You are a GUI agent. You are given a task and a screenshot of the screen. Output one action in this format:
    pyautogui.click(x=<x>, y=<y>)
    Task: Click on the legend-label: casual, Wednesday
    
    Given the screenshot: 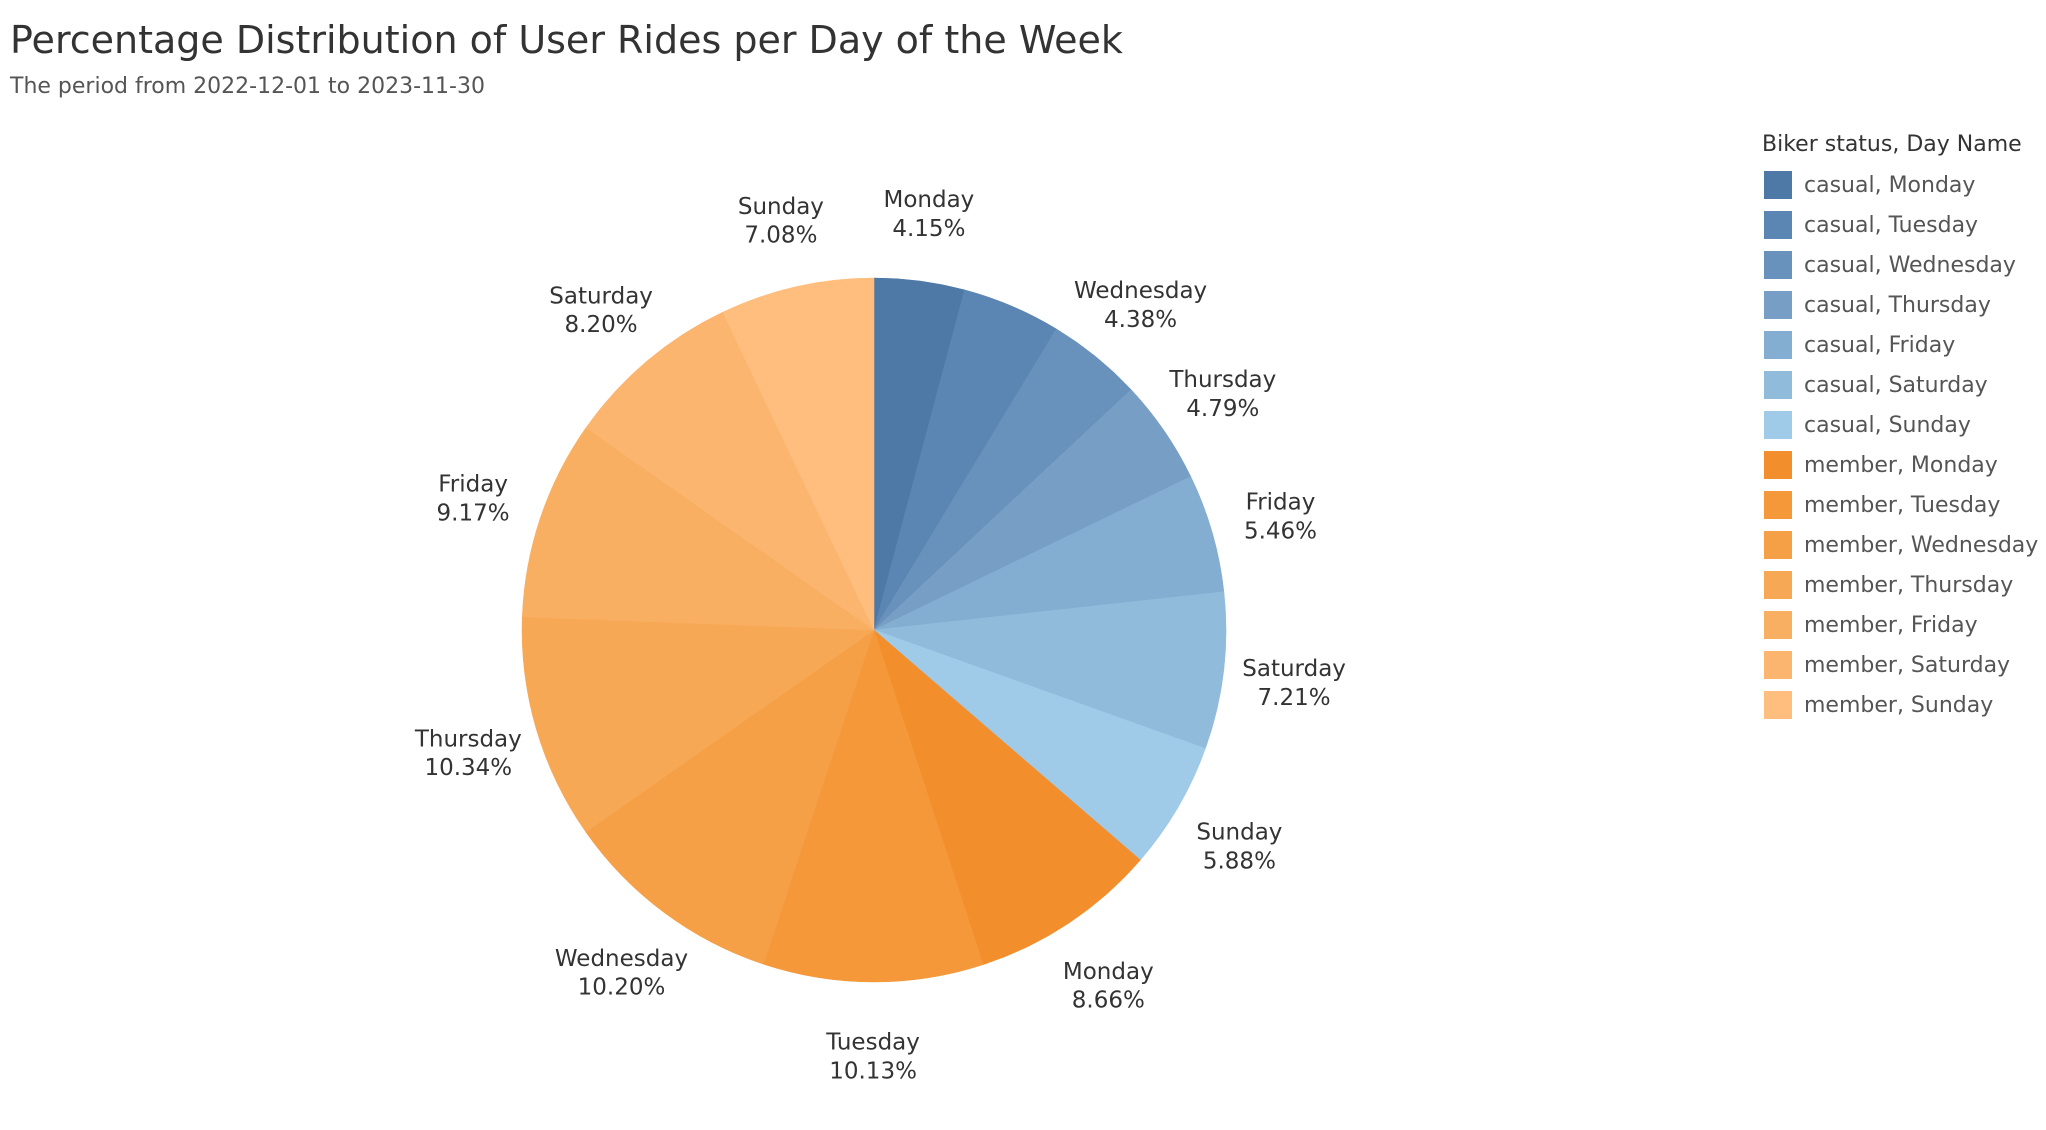 What is the action you would take?
    pyautogui.click(x=1910, y=265)
    